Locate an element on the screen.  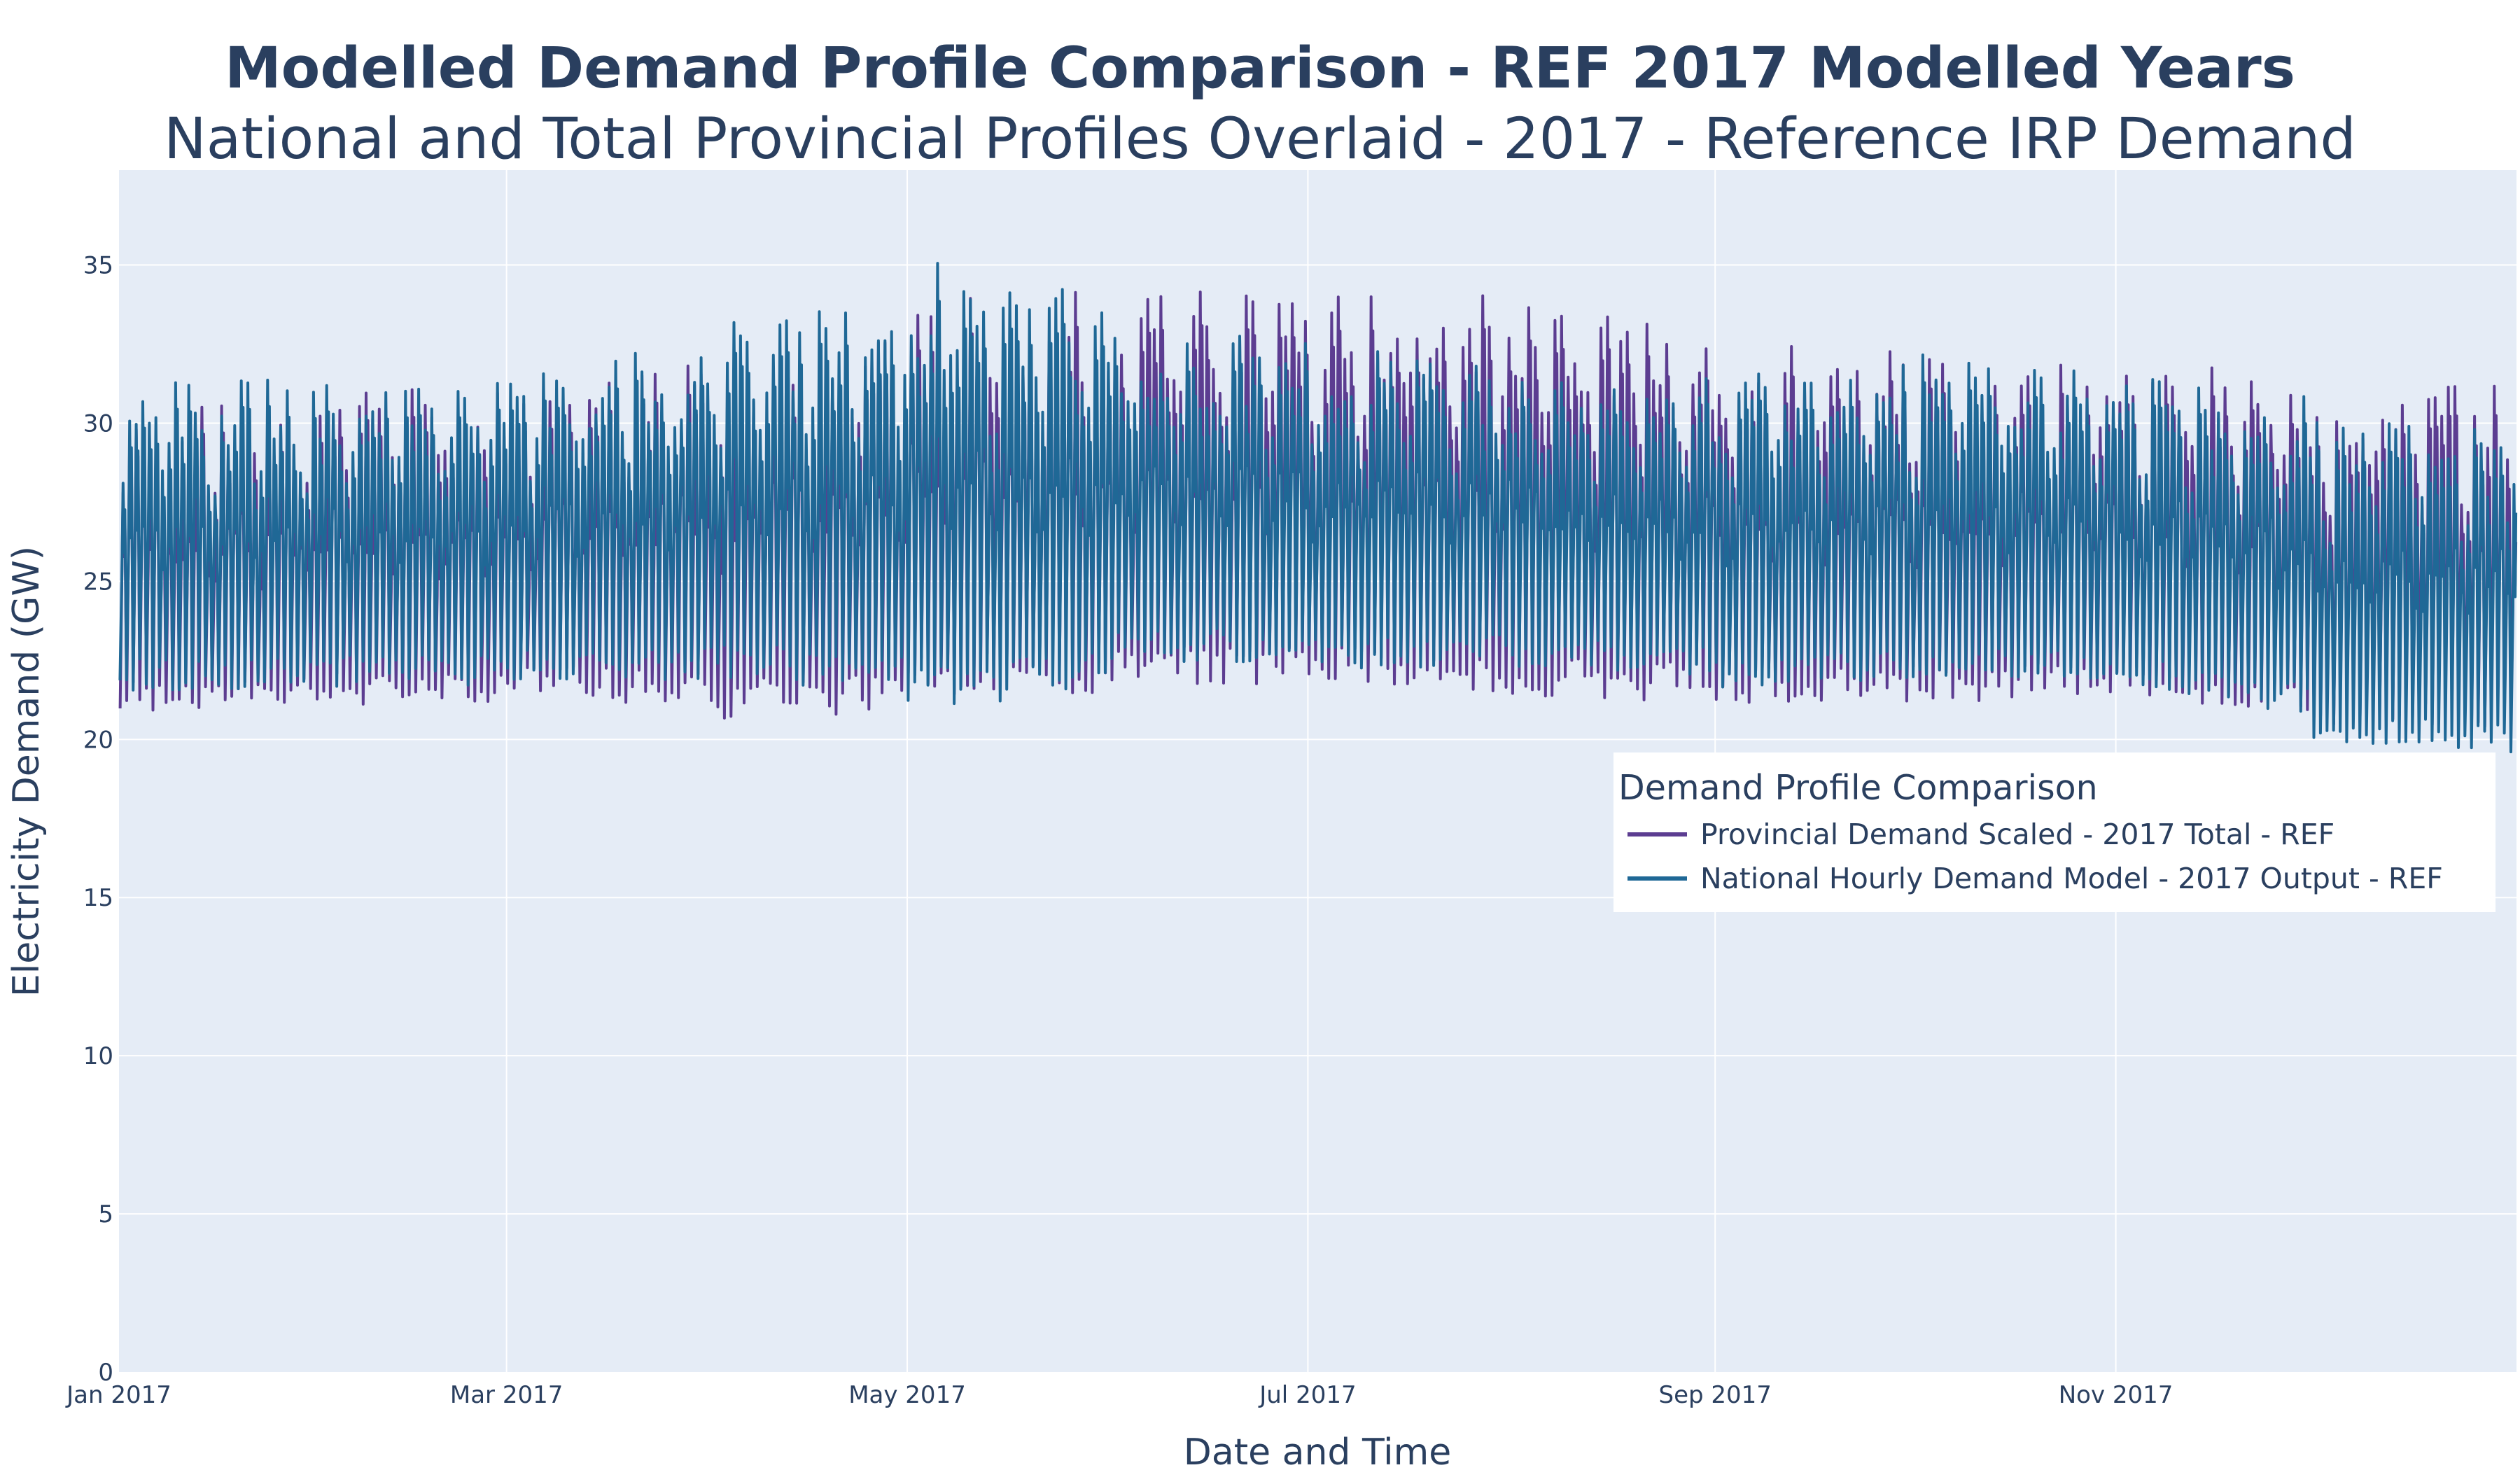
x-tick-label: Jul 2017 is located at coordinates (1307, 1395).